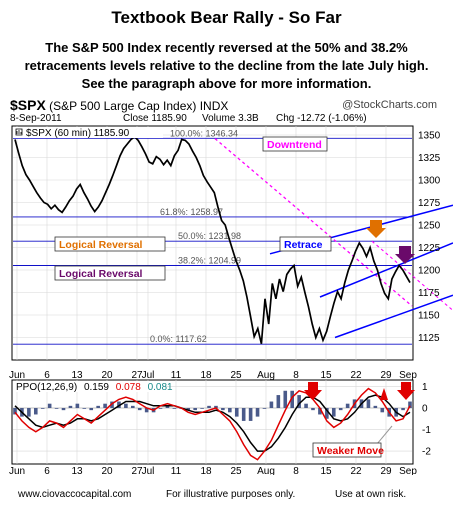  What do you see at coordinates (313, 391) in the screenshot?
I see `red-arrow-icon` at bounding box center [313, 391].